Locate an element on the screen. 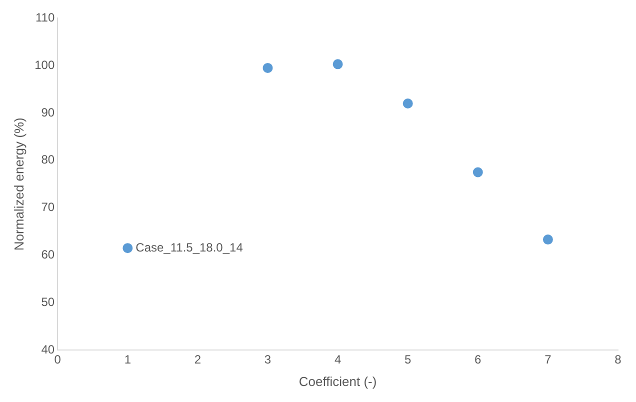 This screenshot has width=636, height=402. x-tick-label: 4 is located at coordinates (338, 359).